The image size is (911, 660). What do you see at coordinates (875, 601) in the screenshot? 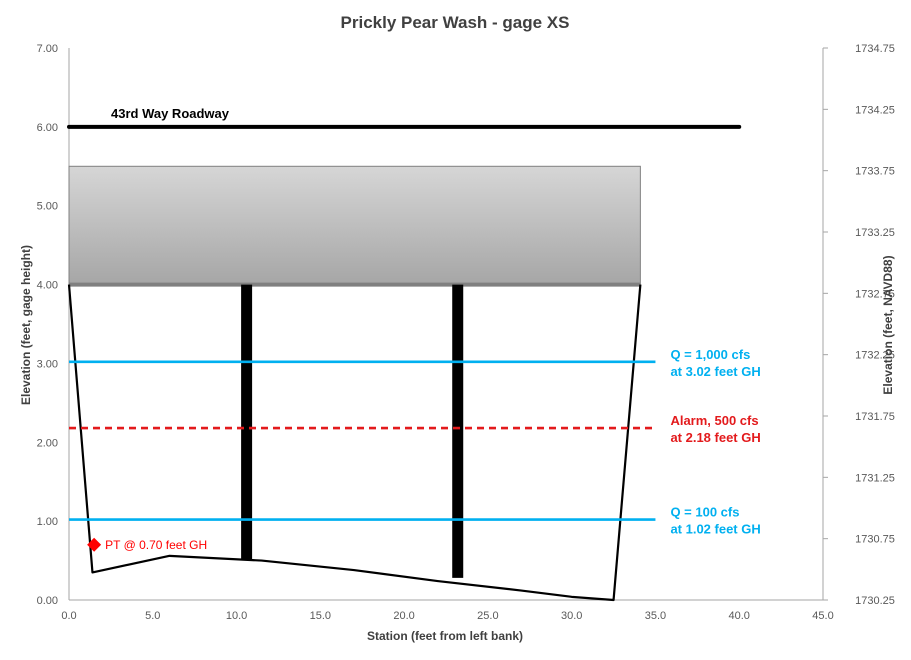
I see `y2-tick-label: 1730.25` at bounding box center [875, 601].